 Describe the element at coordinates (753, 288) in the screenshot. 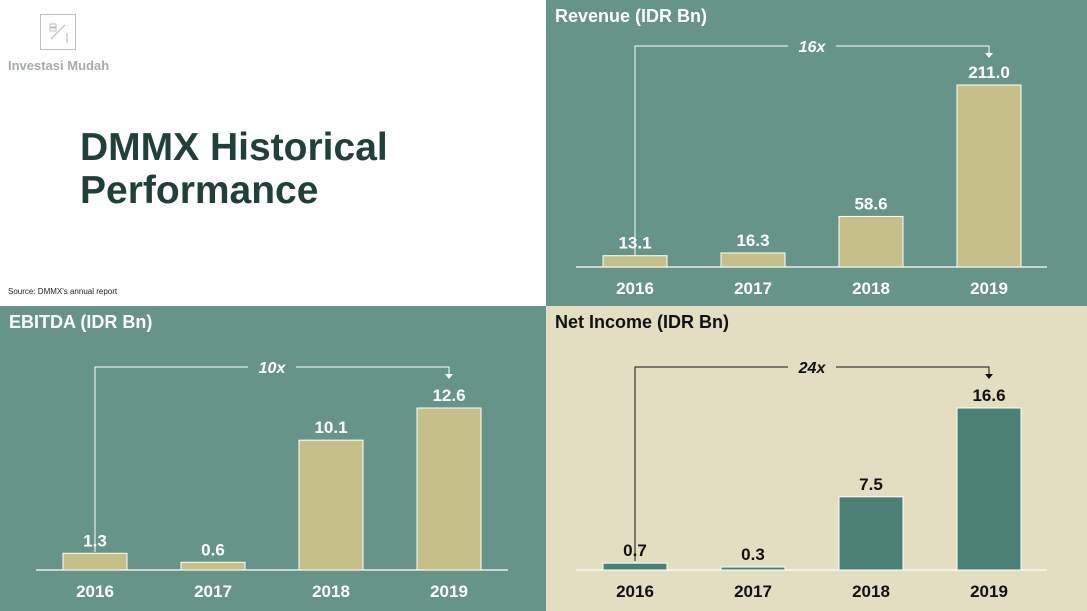

I see `revenue-tick-label-2017: 2017` at that location.